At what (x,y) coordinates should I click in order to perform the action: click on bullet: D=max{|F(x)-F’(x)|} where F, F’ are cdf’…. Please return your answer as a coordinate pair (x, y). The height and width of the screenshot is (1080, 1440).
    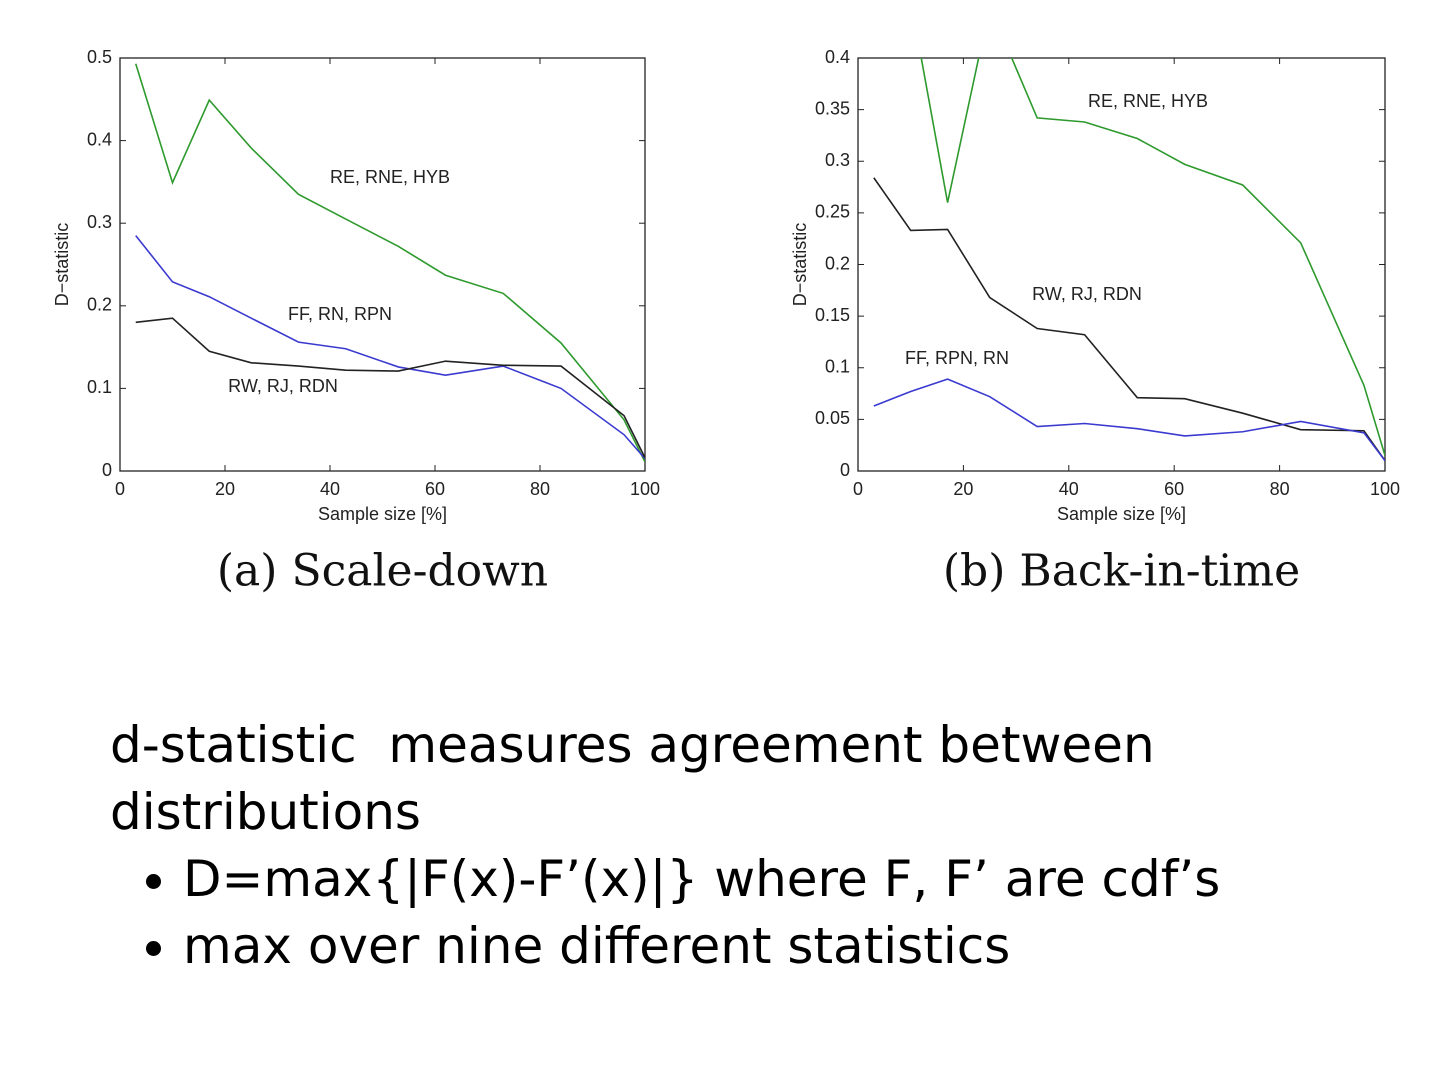
    Looking at the image, I should click on (756, 879).